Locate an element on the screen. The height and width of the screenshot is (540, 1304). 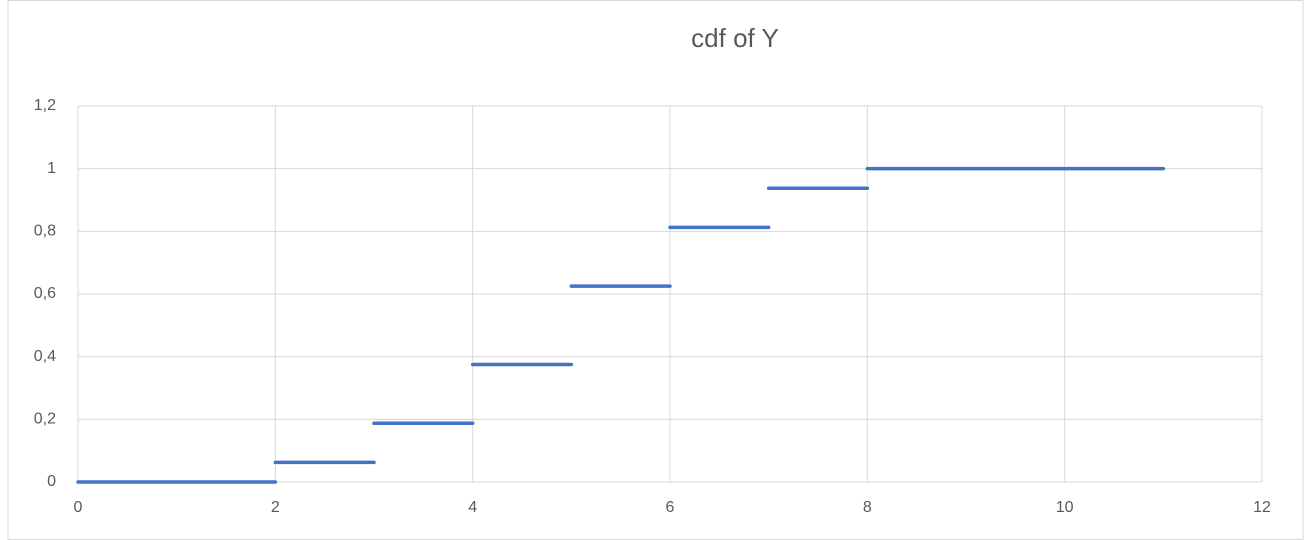
y-tick-label: 1 is located at coordinates (51, 168).